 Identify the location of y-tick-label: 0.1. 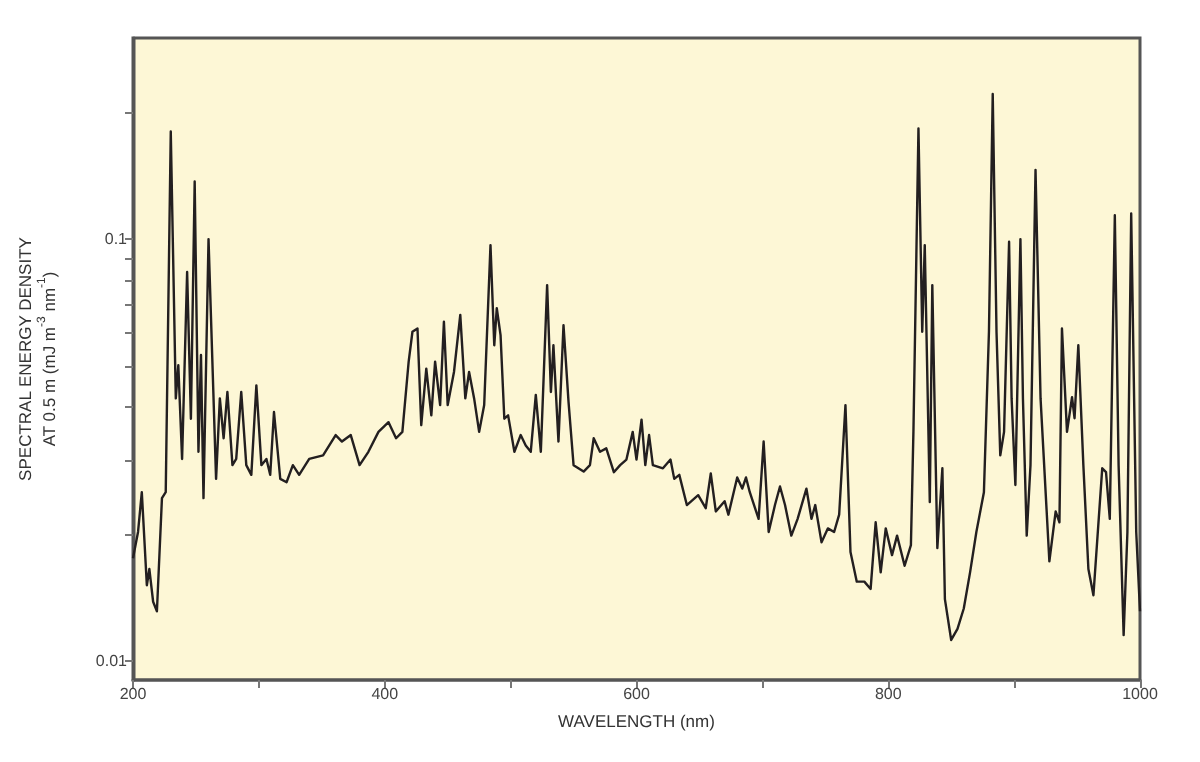
(116, 239).